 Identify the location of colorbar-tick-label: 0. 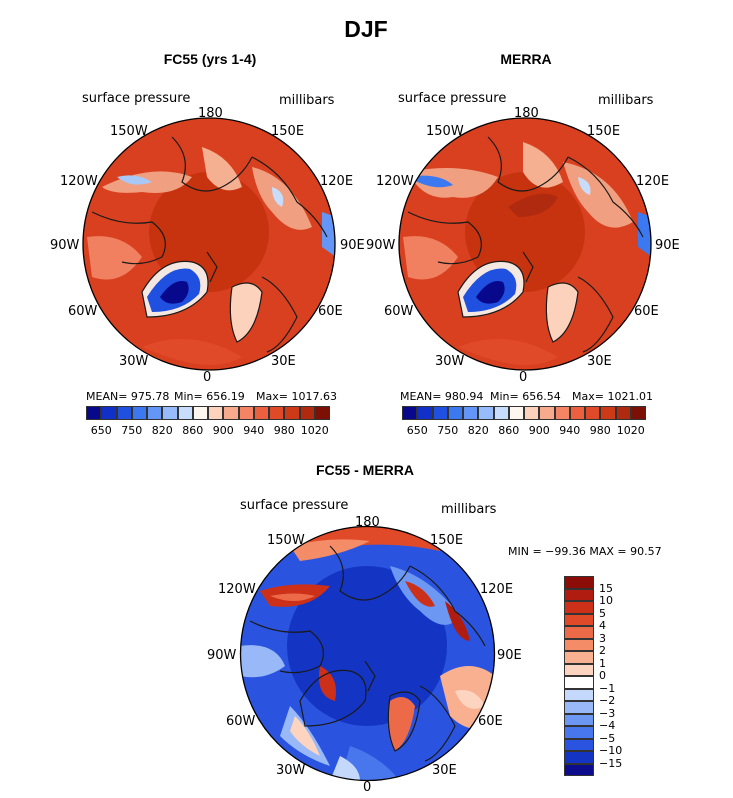
(602, 675).